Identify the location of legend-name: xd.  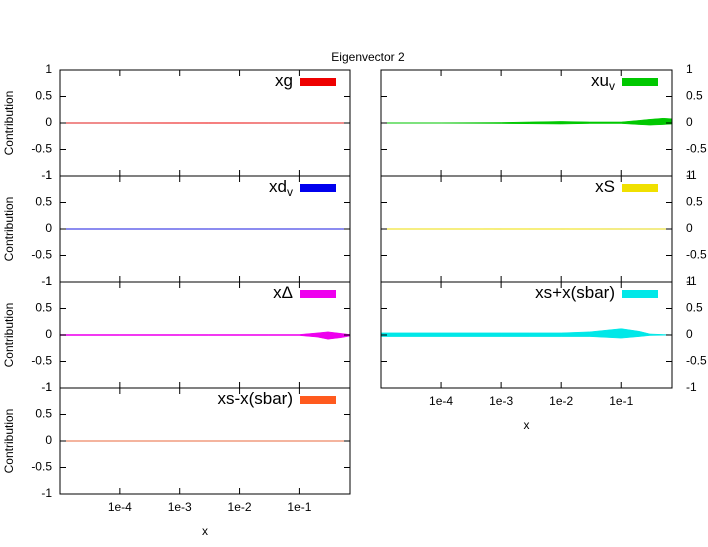
(278, 186).